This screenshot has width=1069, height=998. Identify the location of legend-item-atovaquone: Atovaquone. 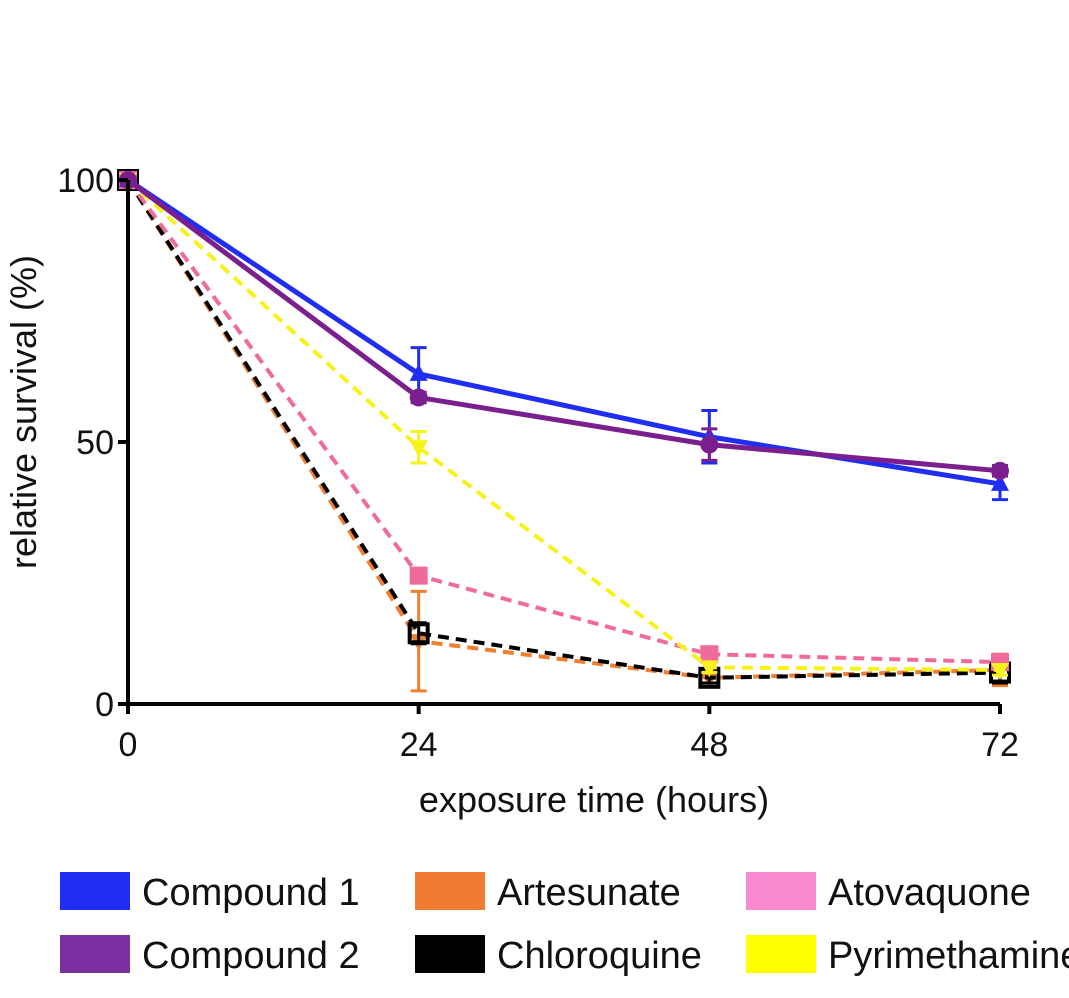
(888, 893).